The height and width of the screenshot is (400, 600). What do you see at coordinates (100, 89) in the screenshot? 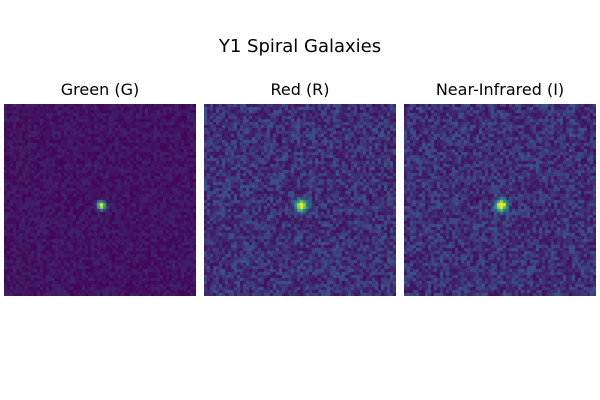
I see `panel-title-green: Green (G)` at bounding box center [100, 89].